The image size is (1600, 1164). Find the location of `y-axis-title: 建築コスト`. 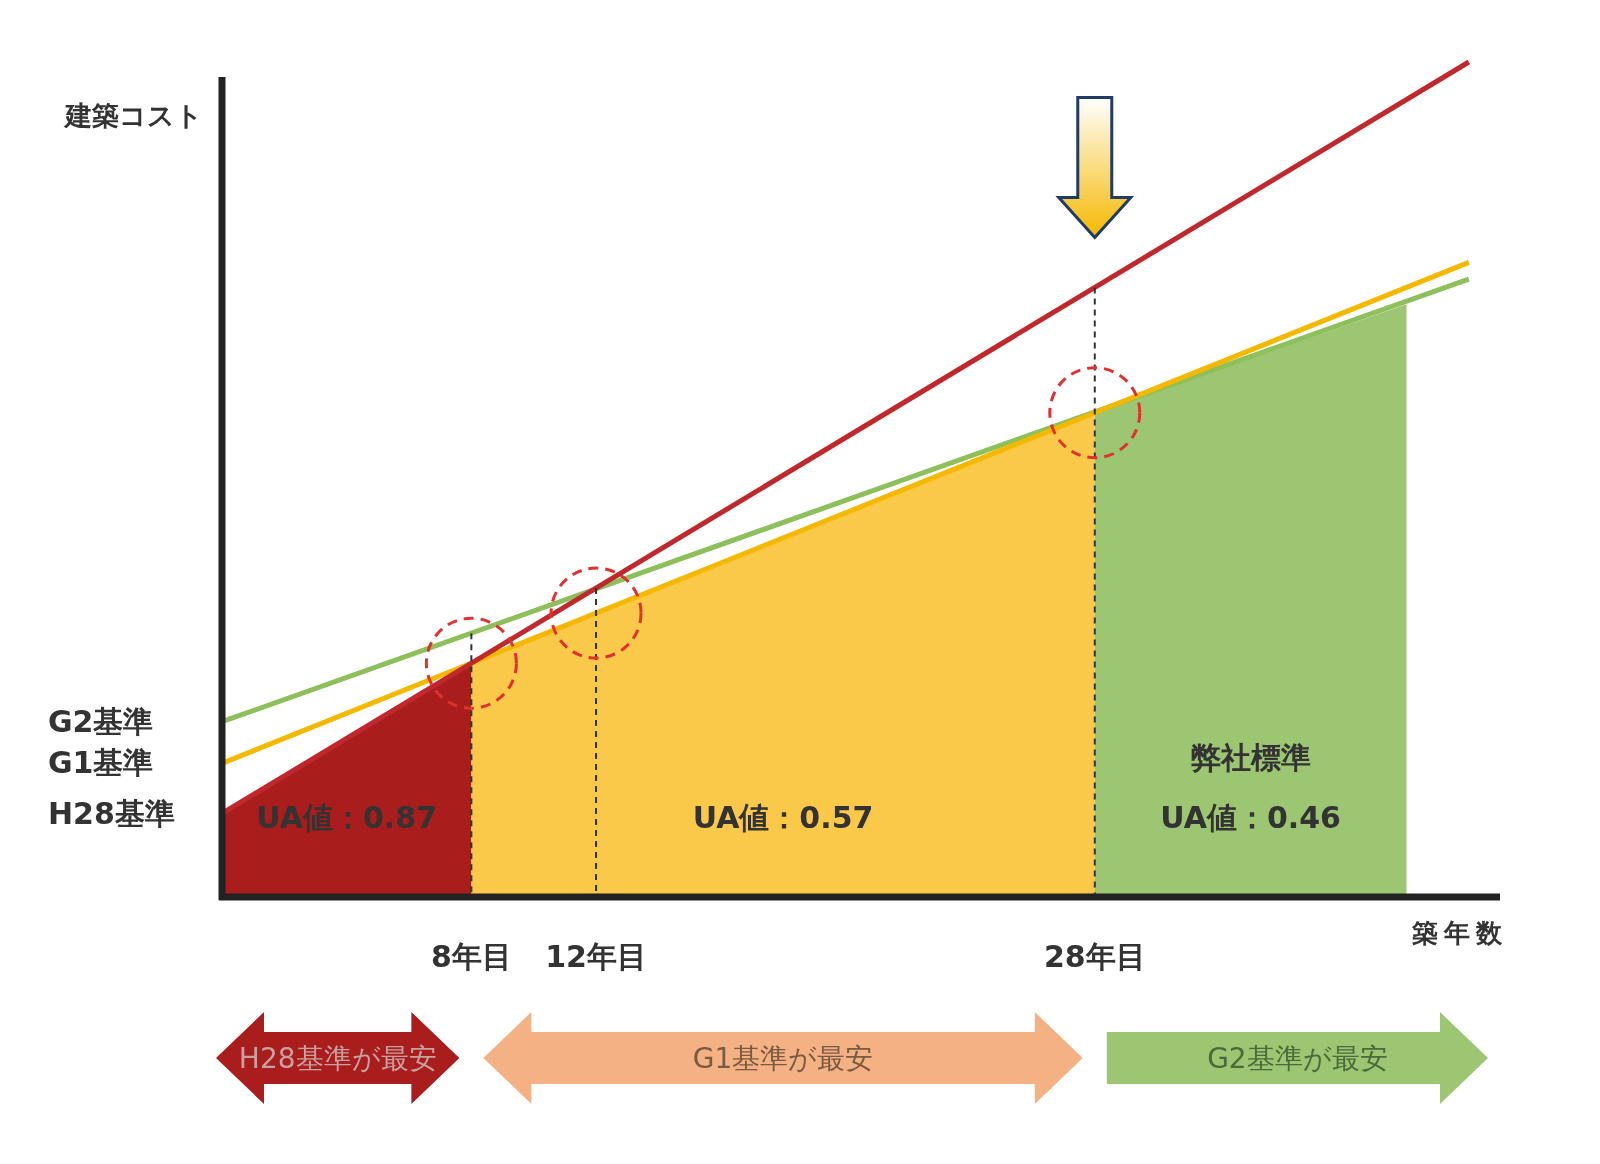

y-axis-title: 建築コスト is located at coordinates (133, 115).